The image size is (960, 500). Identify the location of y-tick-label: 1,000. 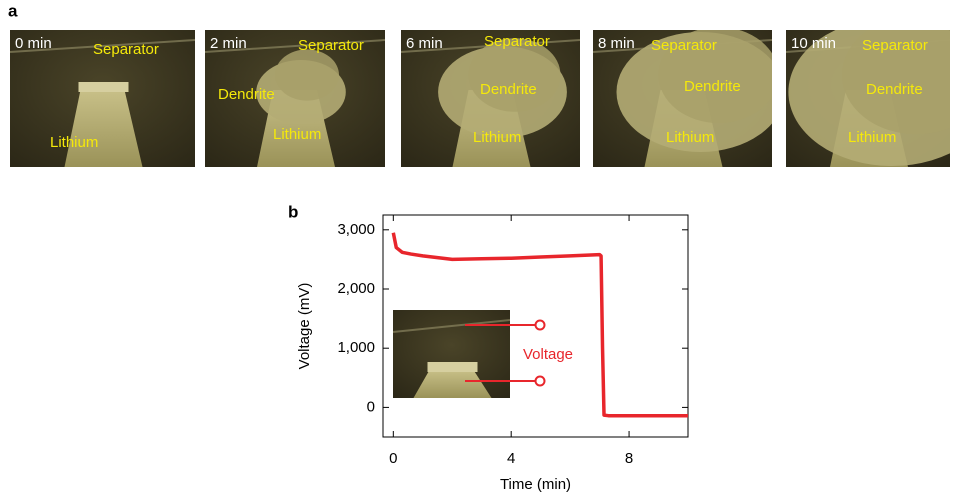
(356, 347).